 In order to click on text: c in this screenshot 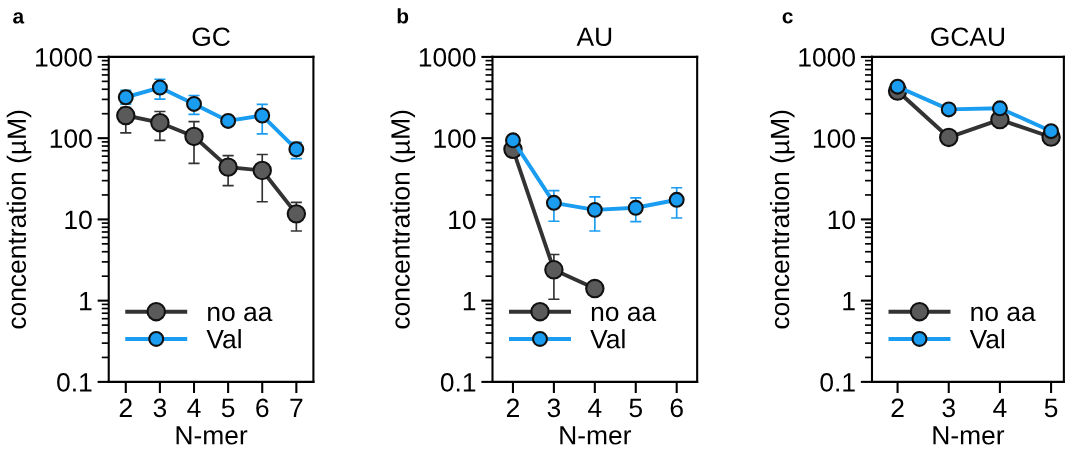, I will do `click(787, 18)`.